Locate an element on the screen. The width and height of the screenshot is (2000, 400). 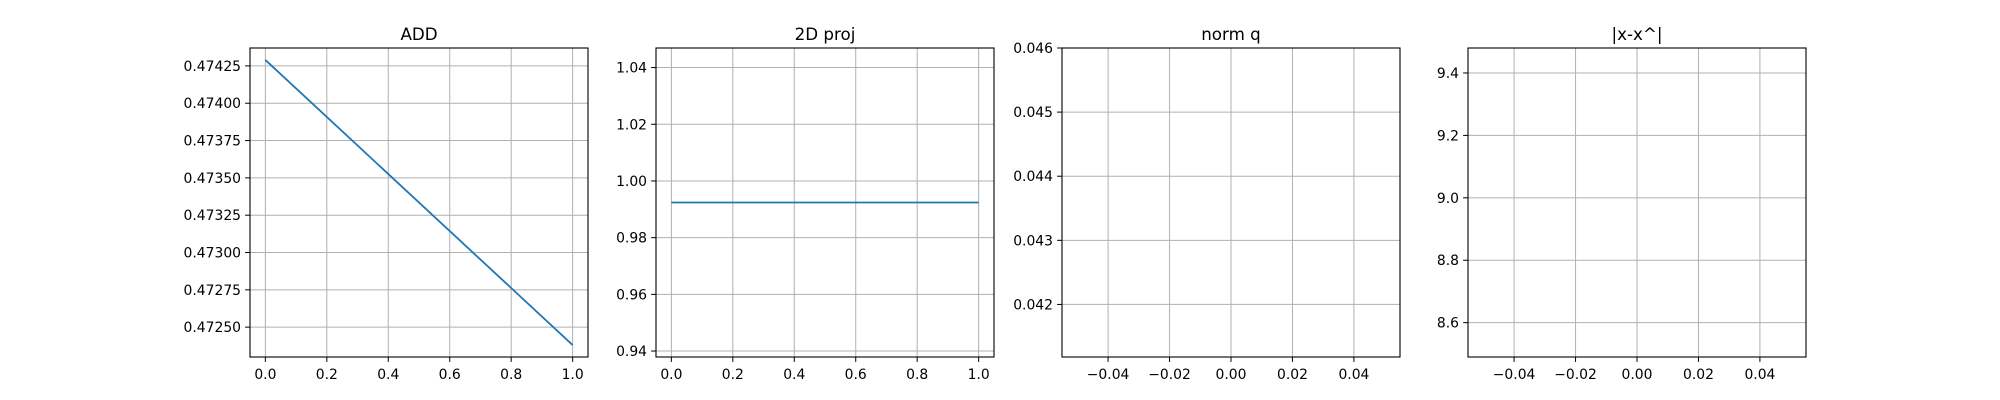
y-tick-label: 8.8 is located at coordinates (1448, 261).